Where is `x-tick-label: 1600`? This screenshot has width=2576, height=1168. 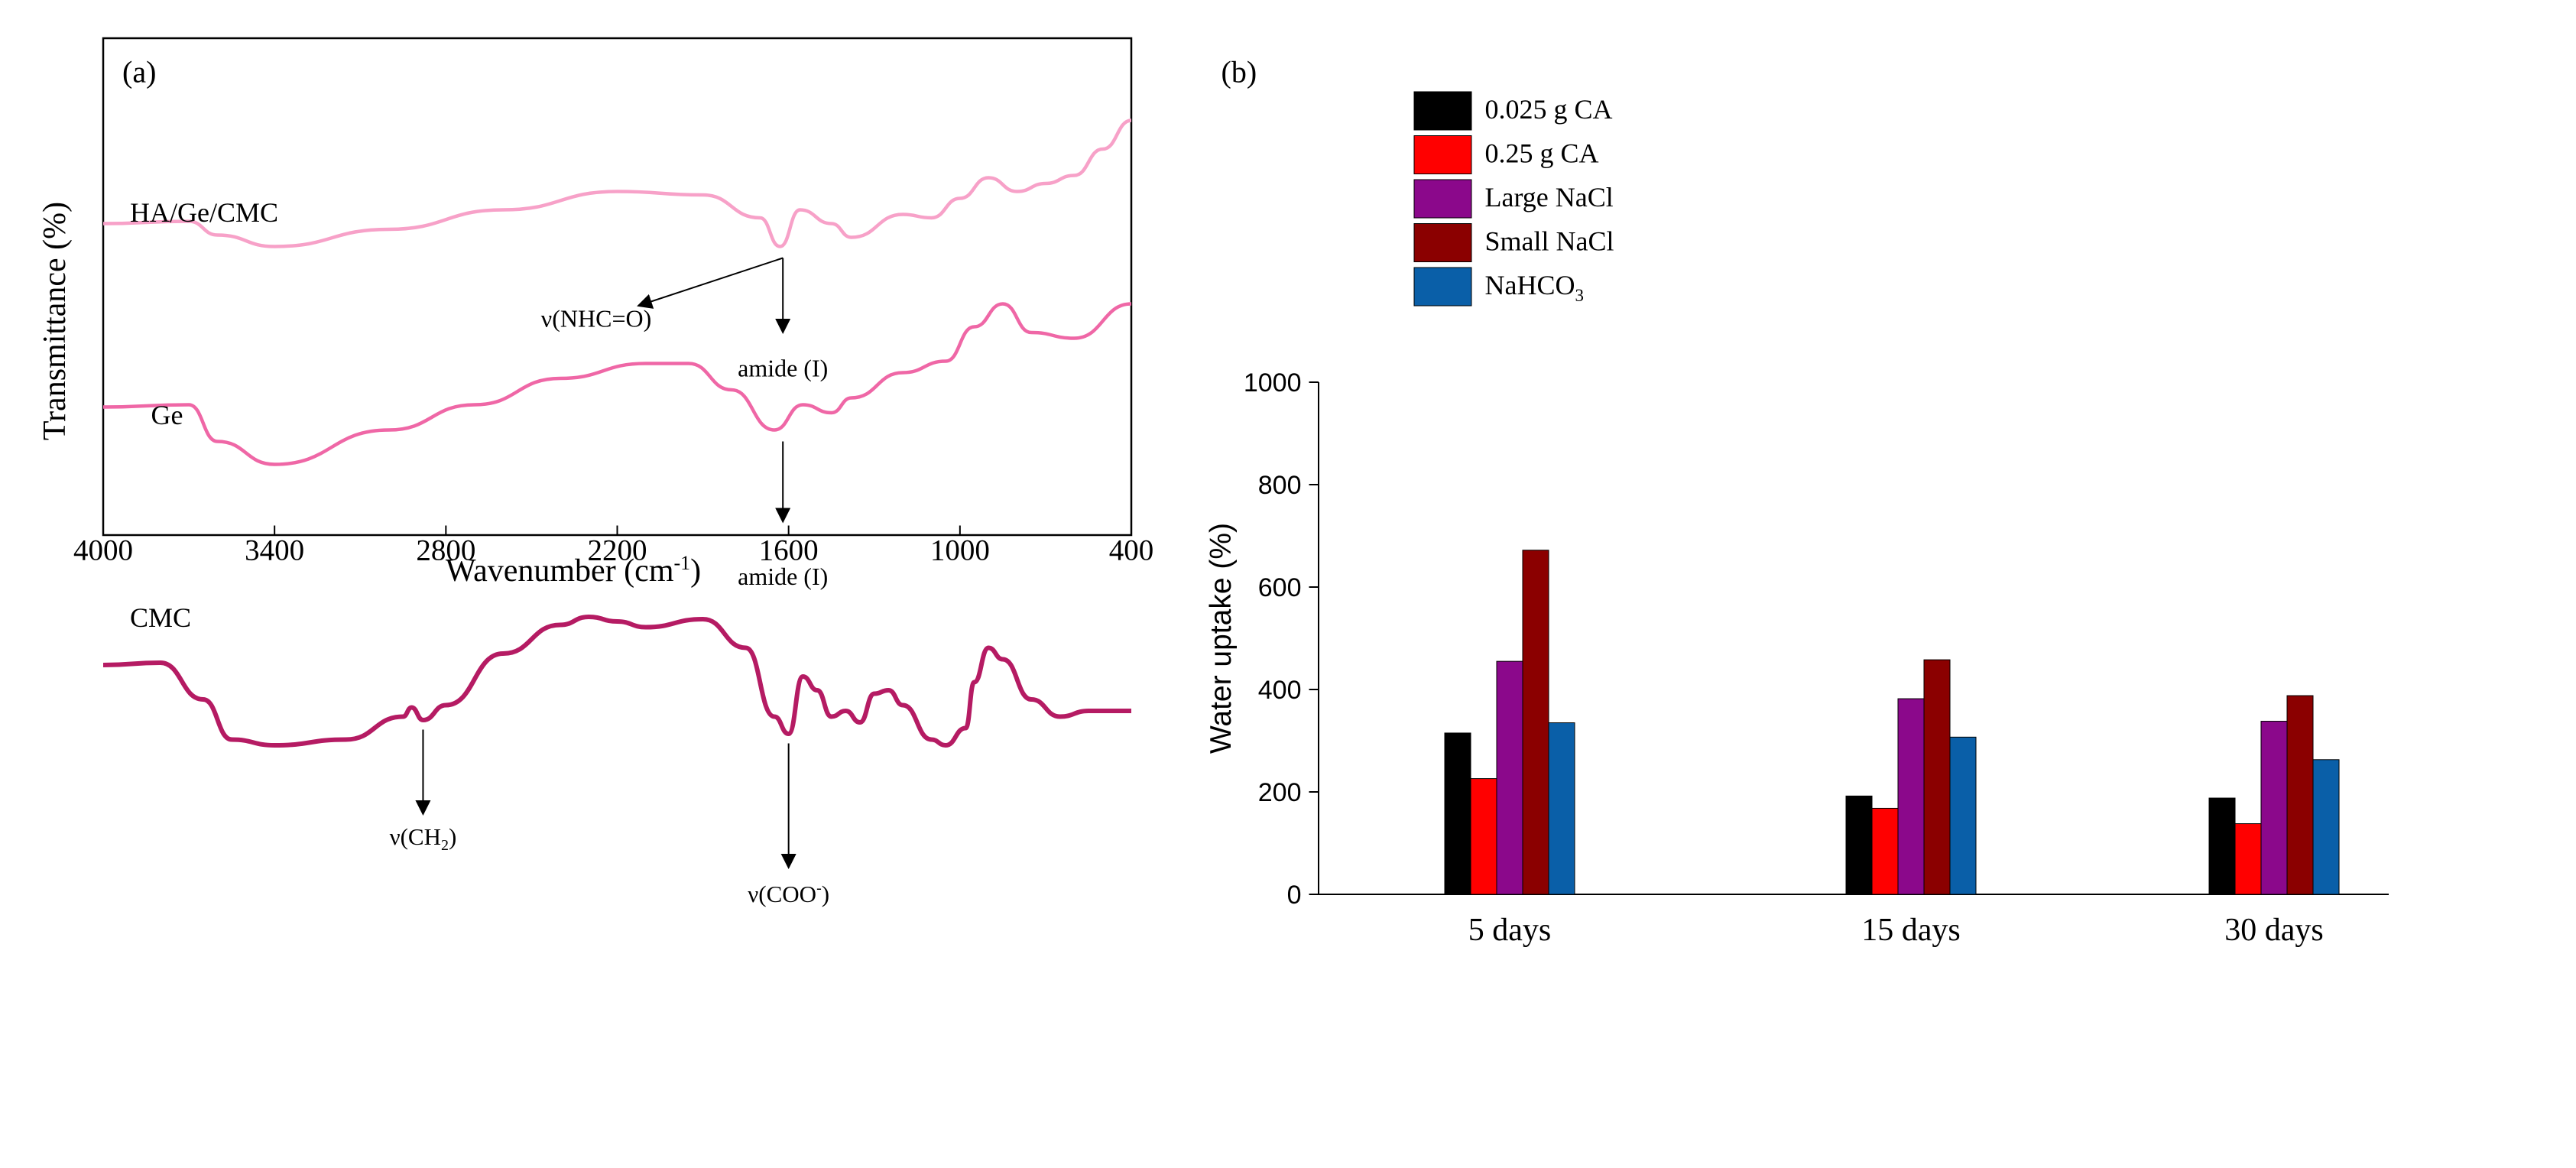 x-tick-label: 1600 is located at coordinates (789, 550).